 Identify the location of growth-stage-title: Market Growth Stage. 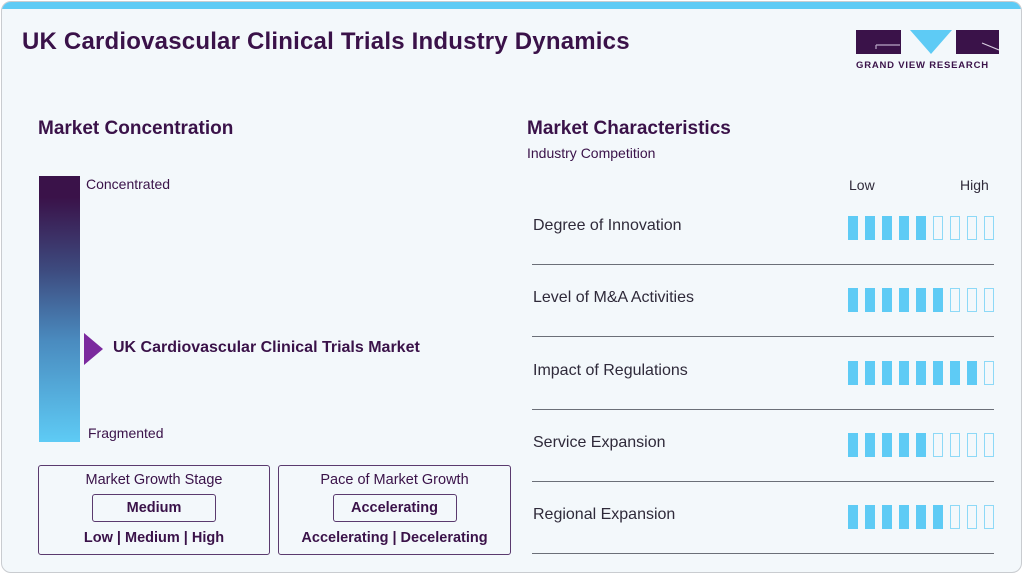
(154, 480).